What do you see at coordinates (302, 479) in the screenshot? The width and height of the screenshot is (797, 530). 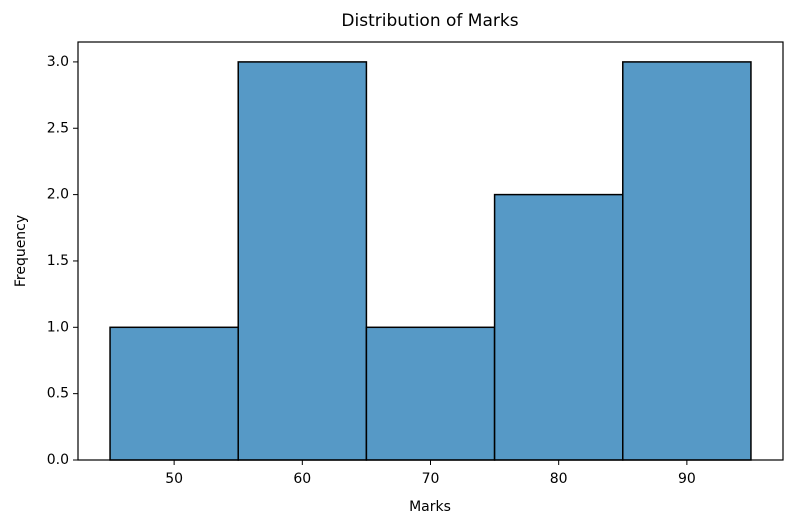 I see `x-tick-label: 60` at bounding box center [302, 479].